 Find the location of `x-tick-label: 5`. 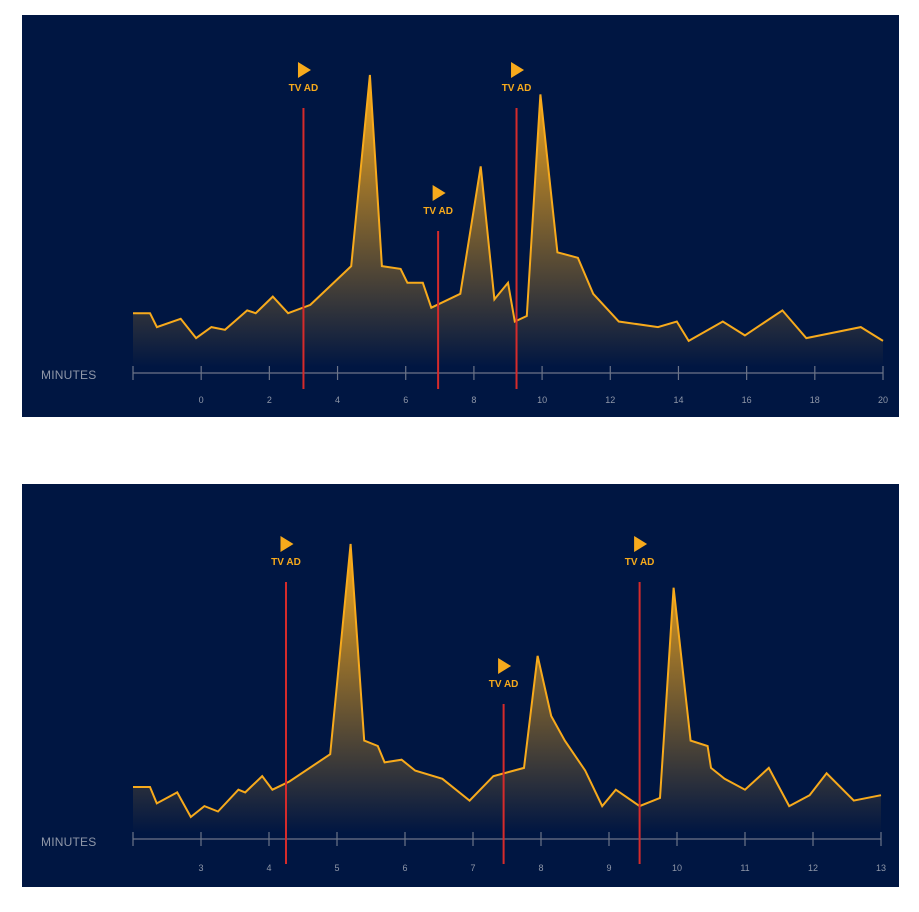

x-tick-label: 5 is located at coordinates (336, 868).